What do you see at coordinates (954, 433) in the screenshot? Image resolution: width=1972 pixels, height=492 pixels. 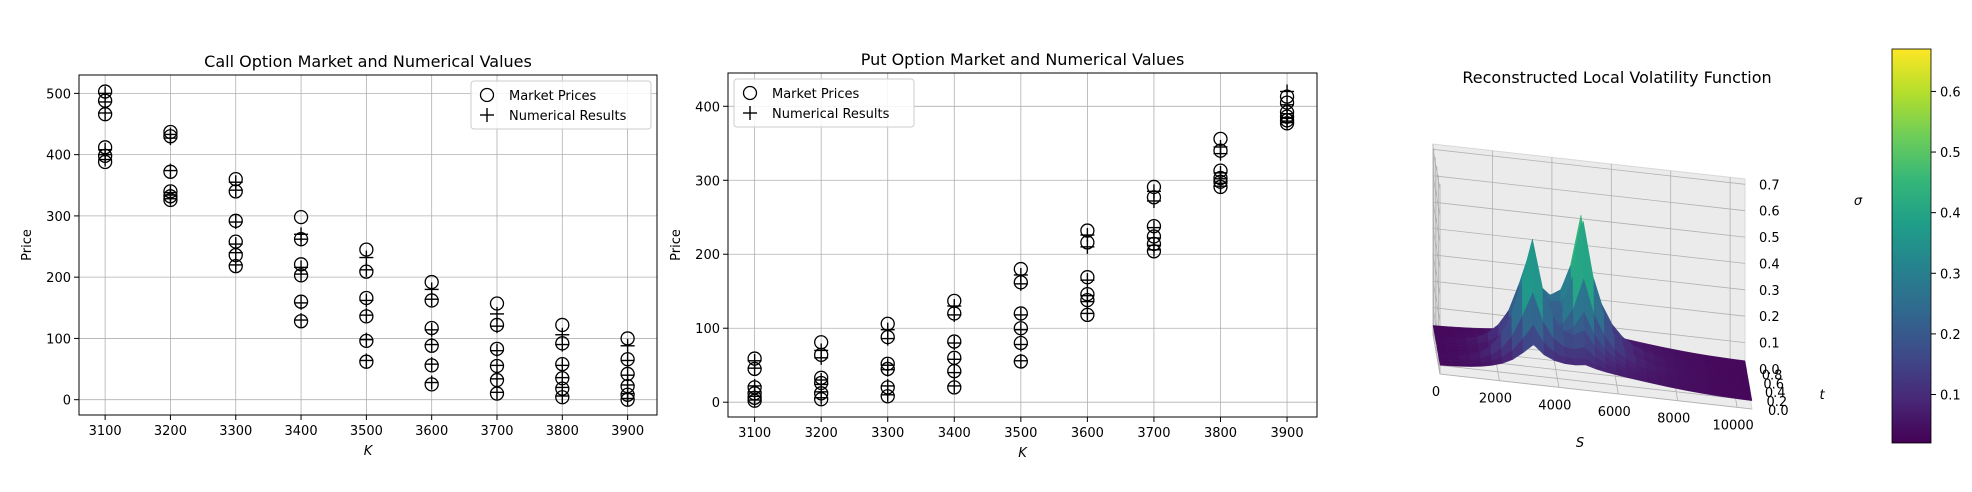 I see `x-tick-label: 3400` at bounding box center [954, 433].